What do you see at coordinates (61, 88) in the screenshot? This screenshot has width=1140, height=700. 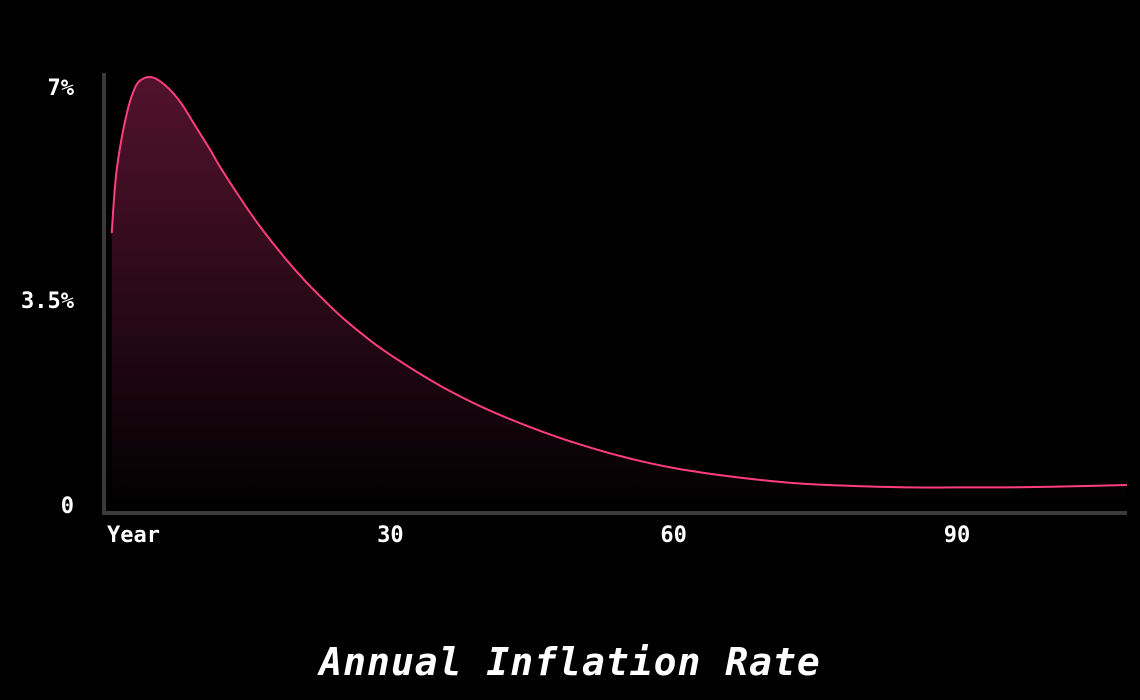 I see `y-tick-label: 7%` at bounding box center [61, 88].